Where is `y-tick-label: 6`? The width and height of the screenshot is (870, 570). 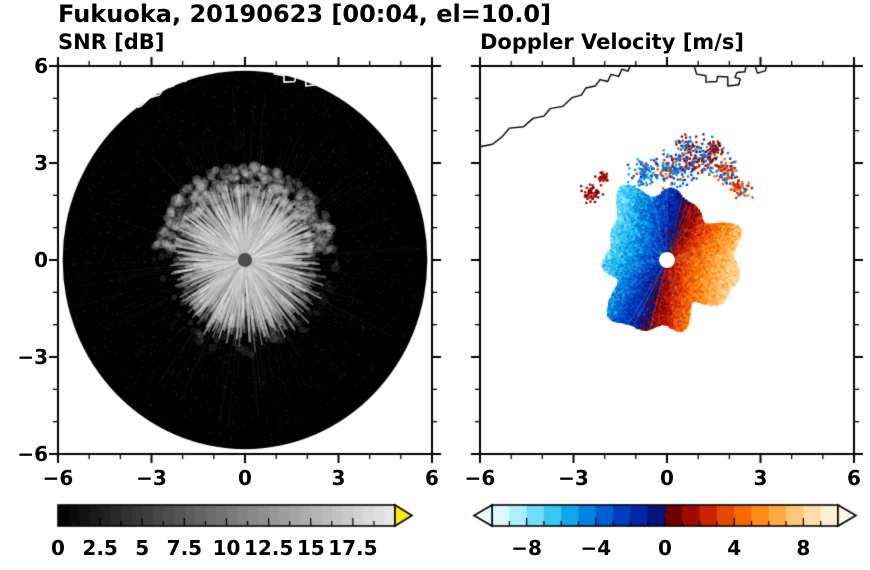 y-tick-label: 6 is located at coordinates (41, 66).